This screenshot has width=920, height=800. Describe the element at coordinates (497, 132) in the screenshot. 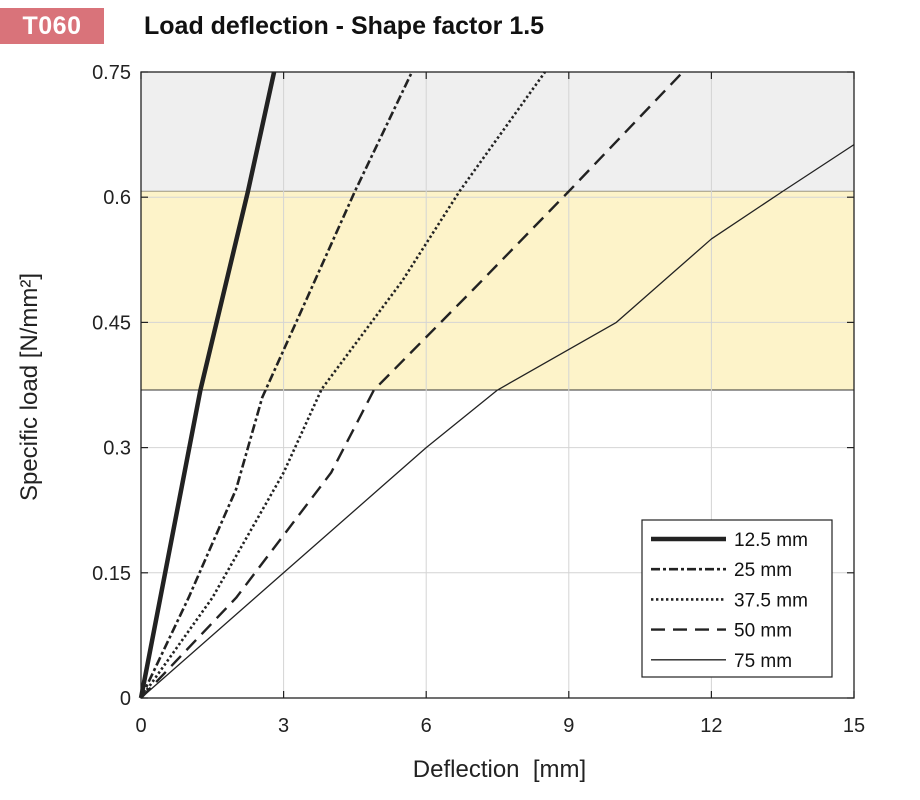

I see `band-gray` at that location.